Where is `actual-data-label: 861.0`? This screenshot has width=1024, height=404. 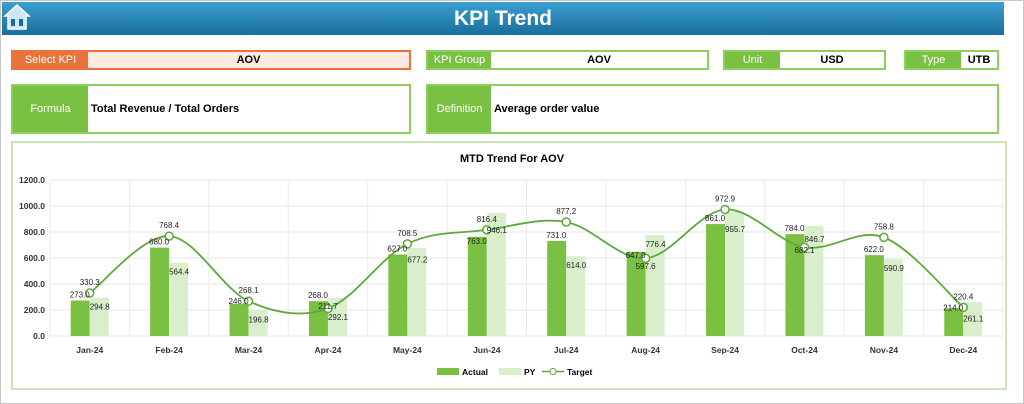 actual-data-label: 861.0 is located at coordinates (715, 218).